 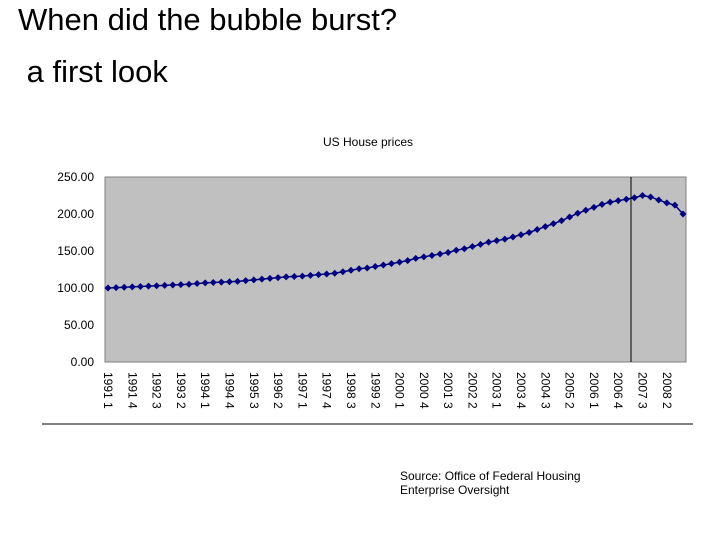 I want to click on slide-title: When did the bubble burst?, so click(x=207, y=19).